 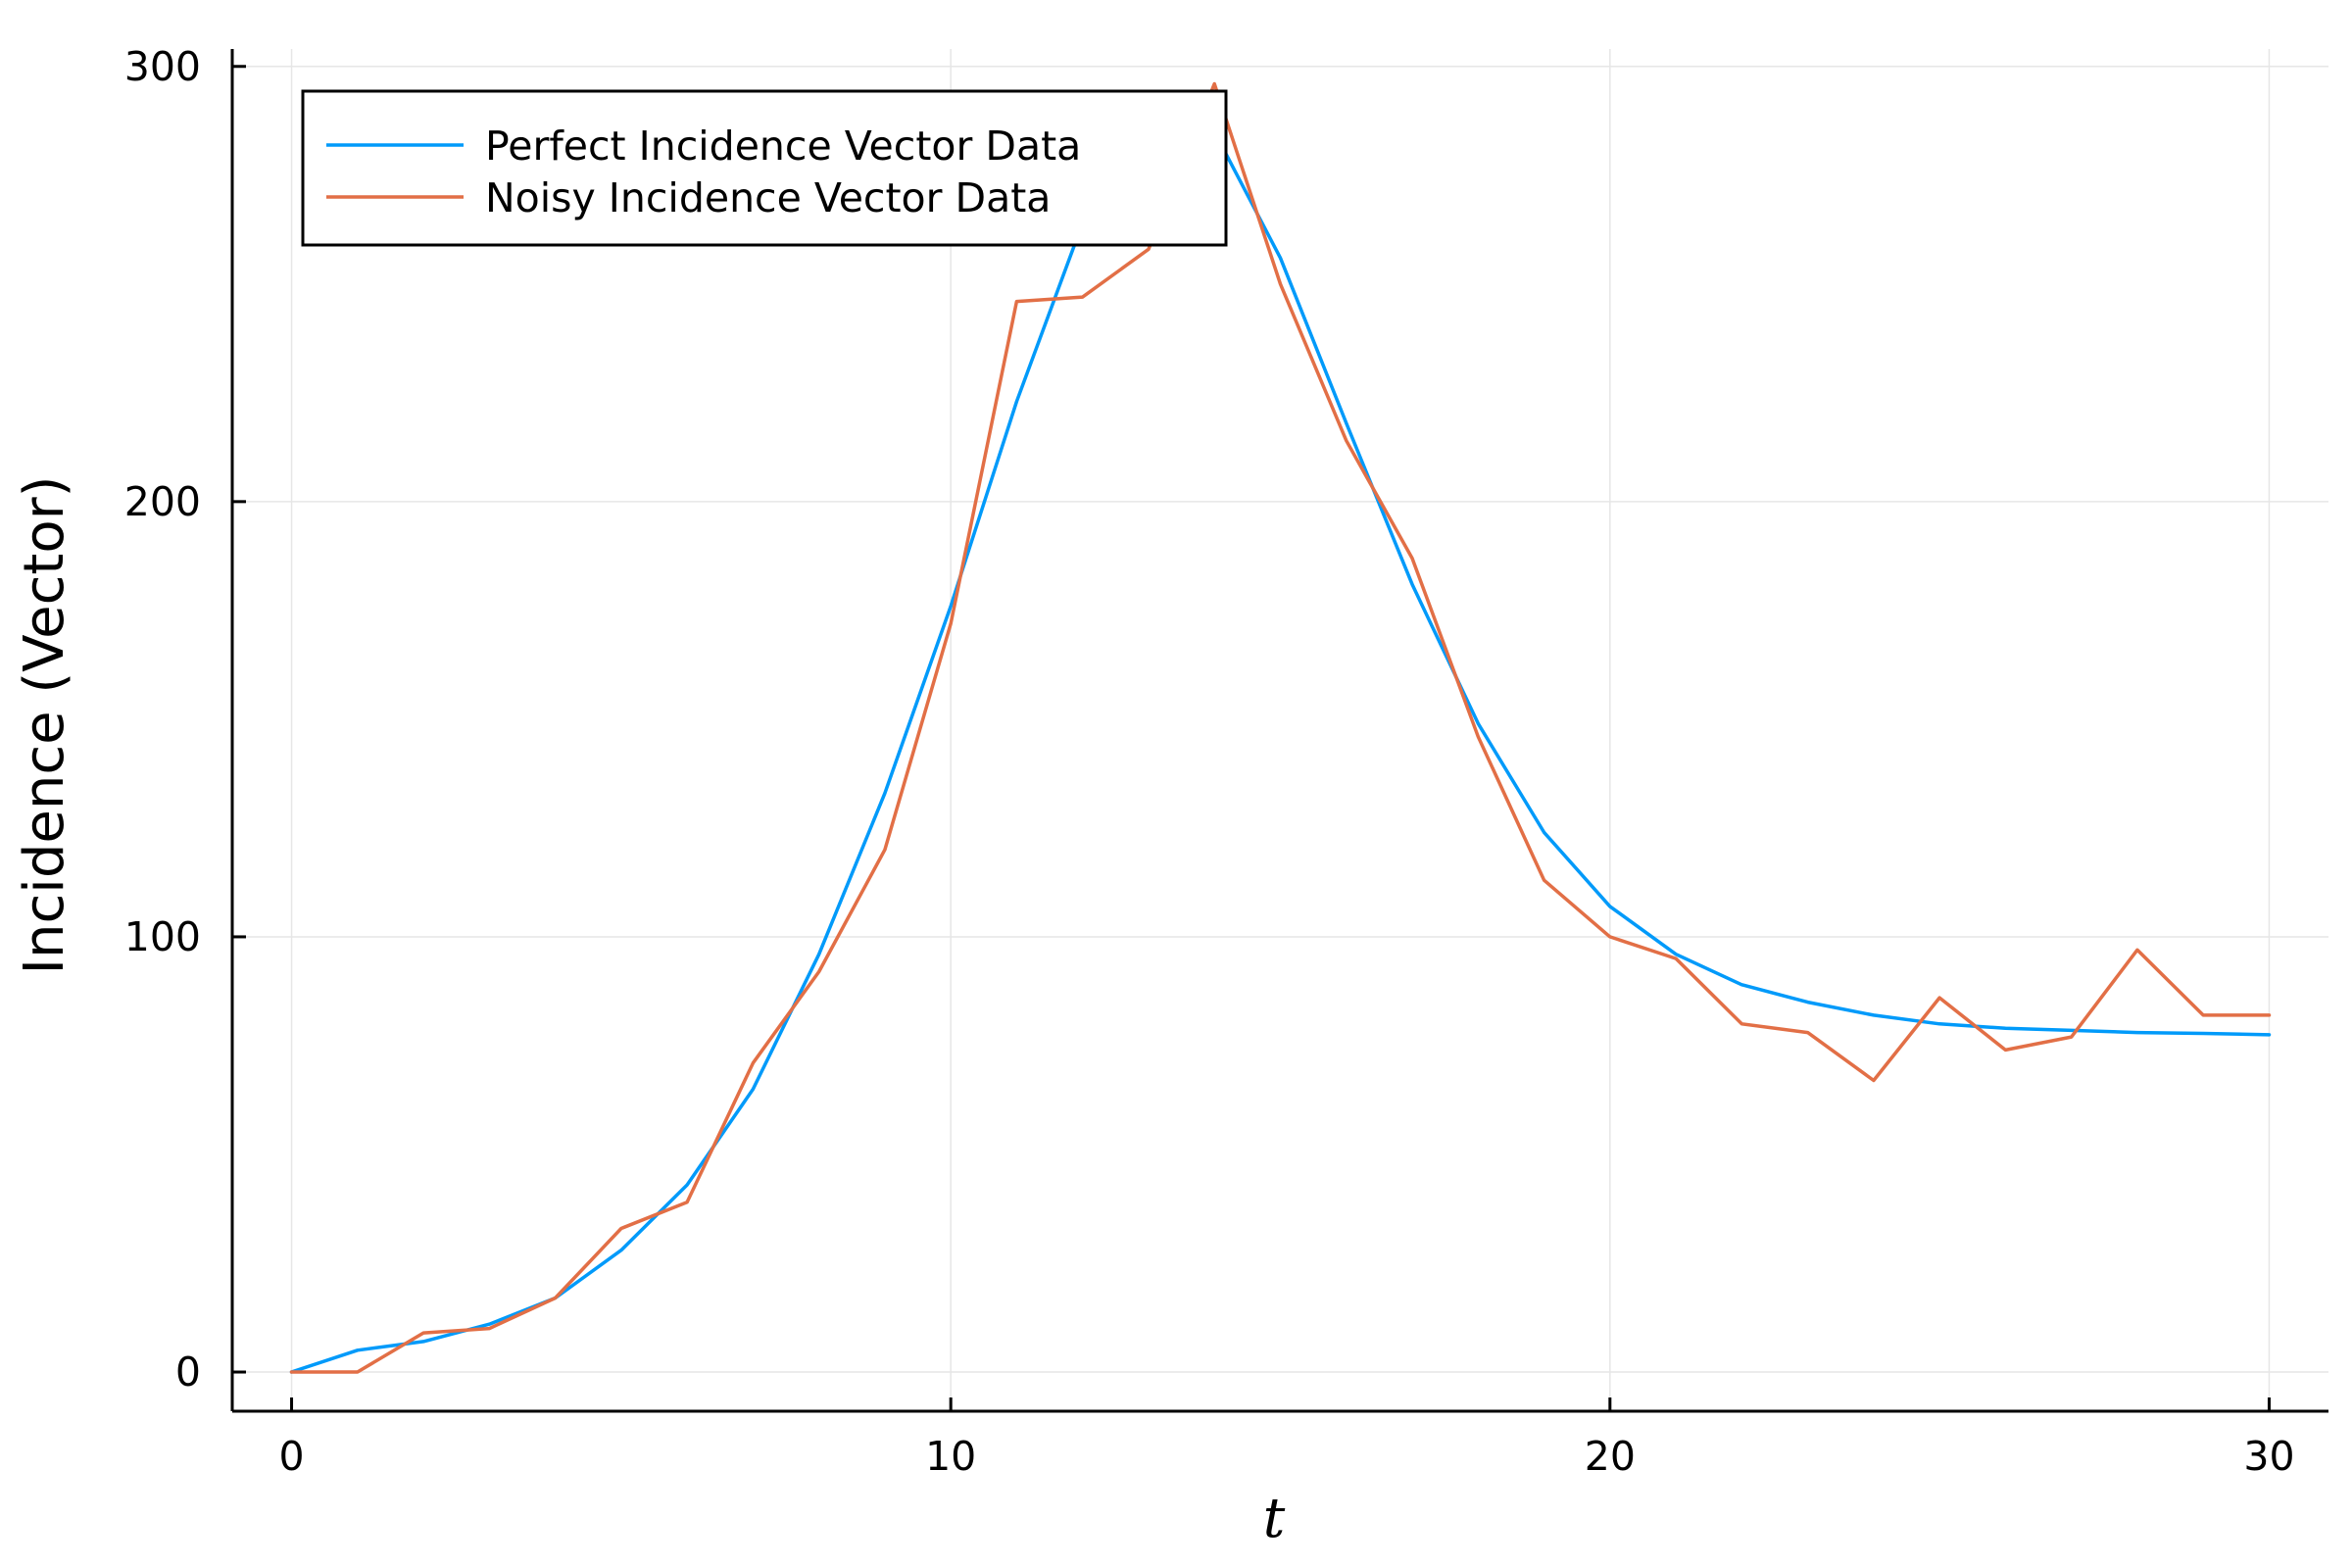 I want to click on x-tick-label-20: 20, so click(x=1610, y=1456).